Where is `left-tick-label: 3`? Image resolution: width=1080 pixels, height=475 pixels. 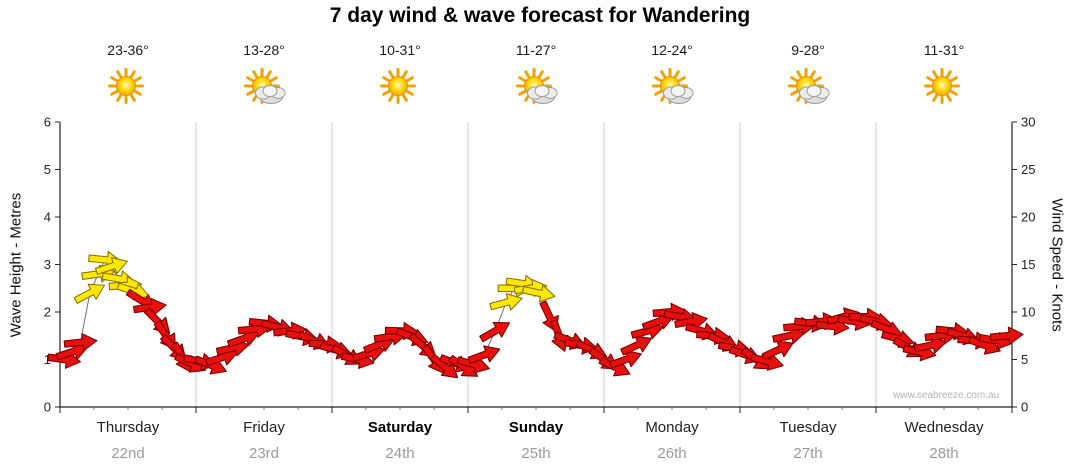
left-tick-label: 3 is located at coordinates (47, 264).